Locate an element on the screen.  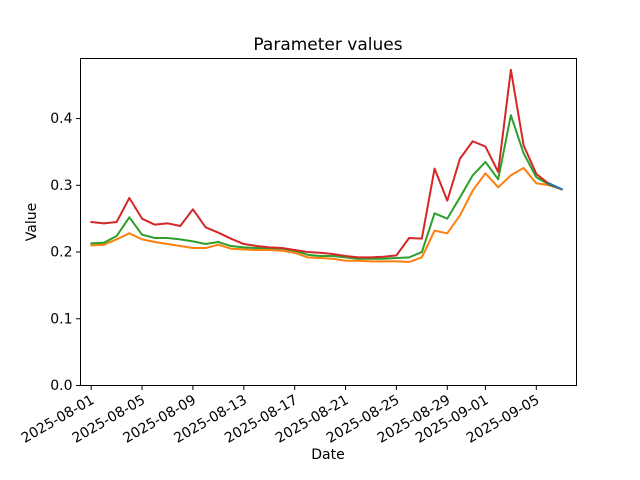
y-tick-label: 0.4 is located at coordinates (61, 119).